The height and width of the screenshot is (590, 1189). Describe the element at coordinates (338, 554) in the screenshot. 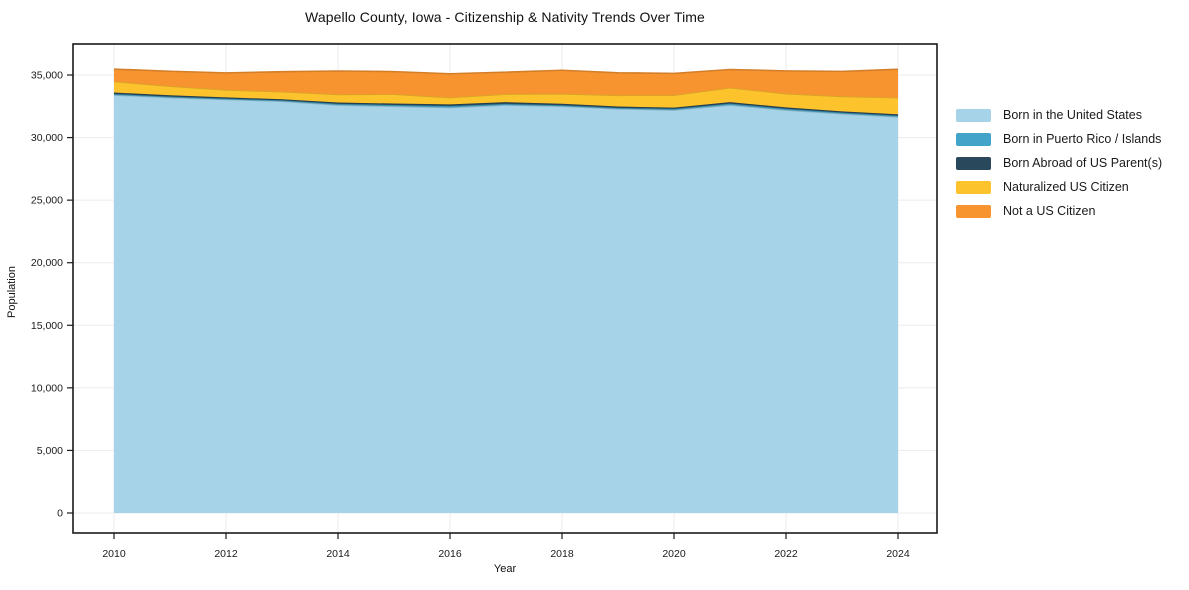

I see `x-tick-label: 2014` at that location.